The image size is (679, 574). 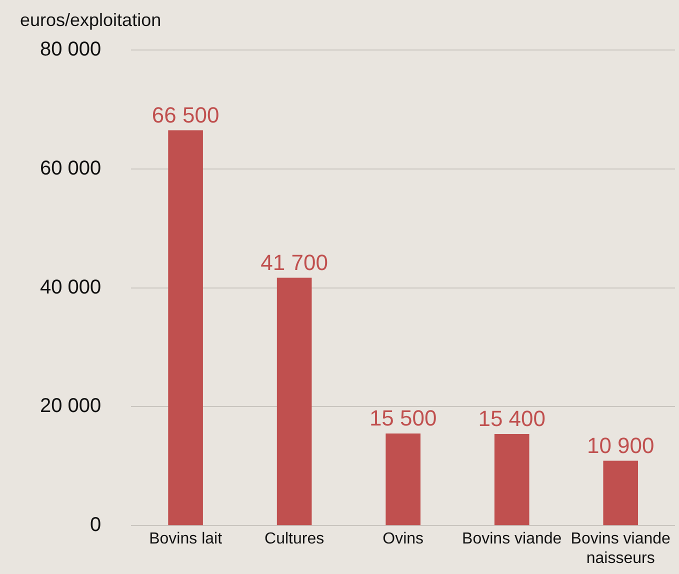 What do you see at coordinates (71, 406) in the screenshot?
I see `y-tick-label: 20 000` at bounding box center [71, 406].